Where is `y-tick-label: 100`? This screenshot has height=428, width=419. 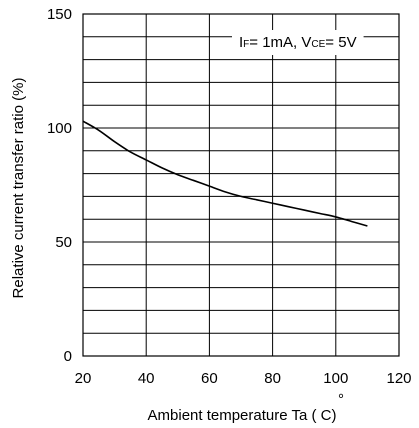
y-tick-label: 100 is located at coordinates (59, 128).